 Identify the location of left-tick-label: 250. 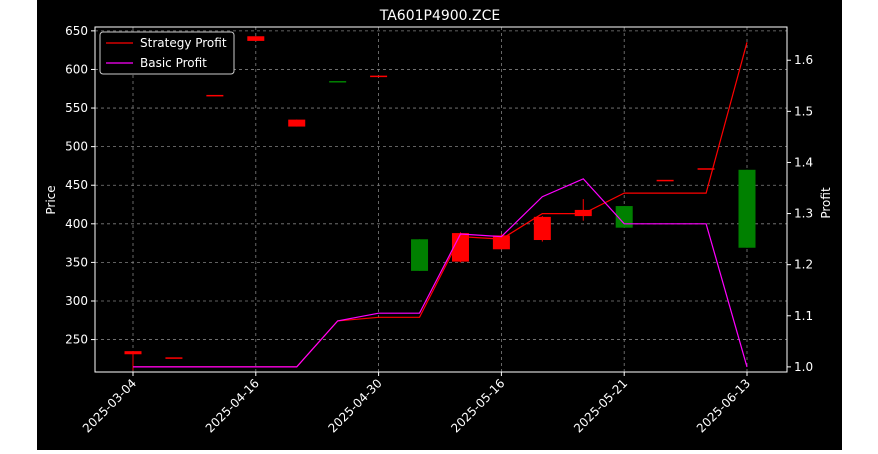
(76, 340).